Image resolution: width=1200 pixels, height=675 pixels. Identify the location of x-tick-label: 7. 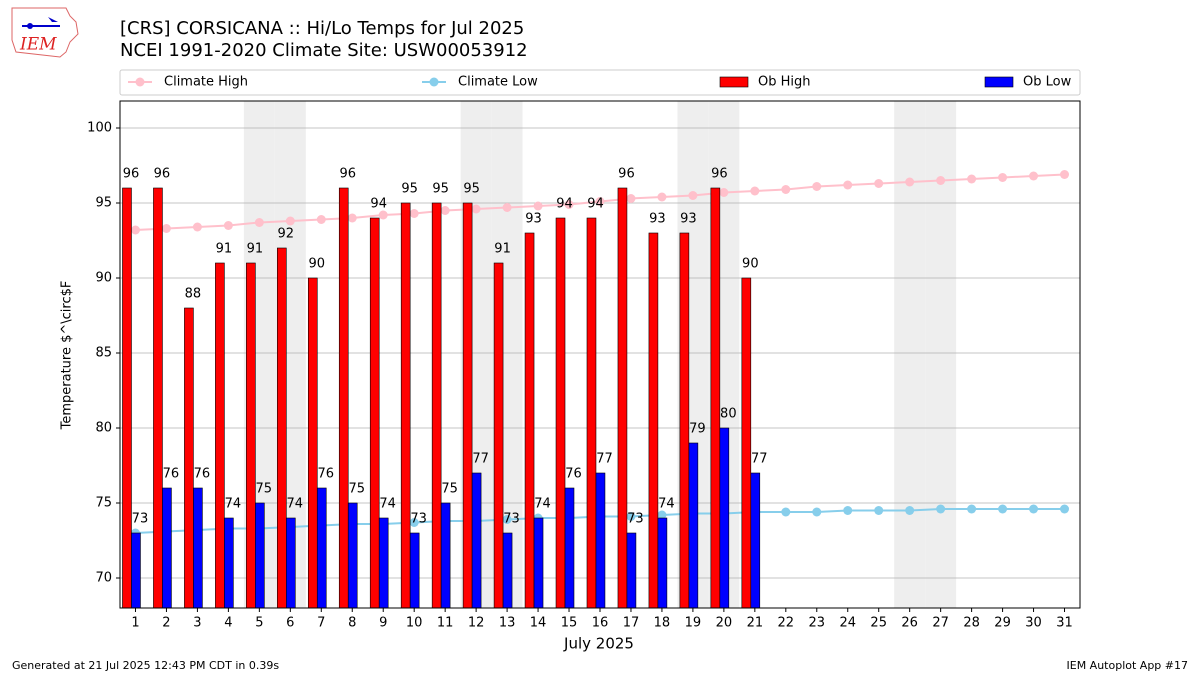
(321, 623).